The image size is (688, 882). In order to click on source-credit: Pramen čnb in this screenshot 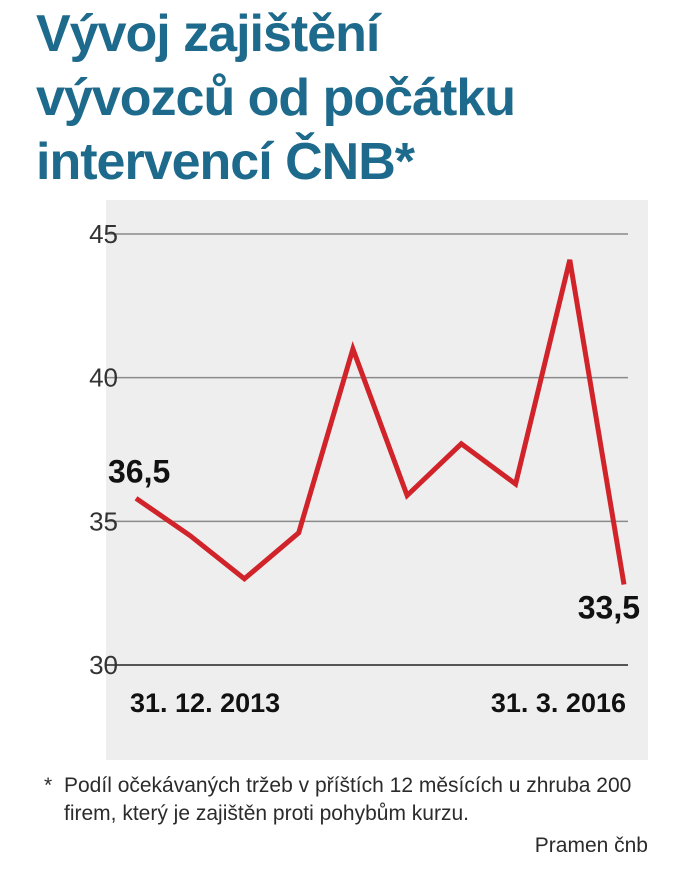, I will do `click(591, 845)`.